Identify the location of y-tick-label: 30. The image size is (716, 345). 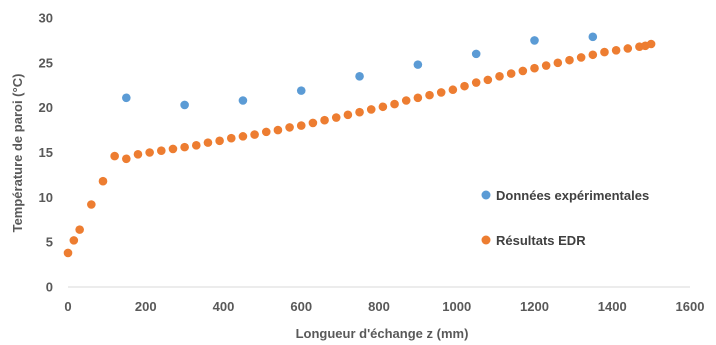
(46, 18).